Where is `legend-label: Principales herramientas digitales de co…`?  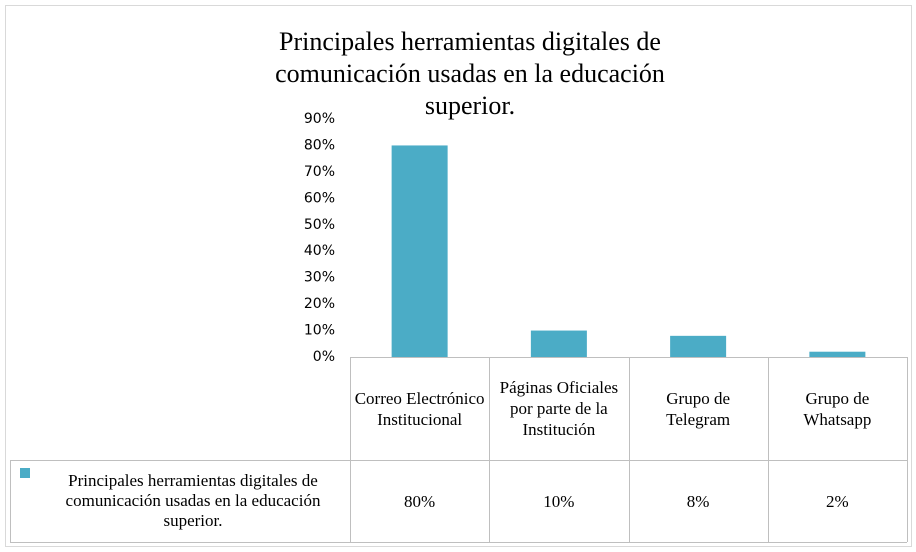 legend-label: Principales herramientas digitales de co… is located at coordinates (193, 500).